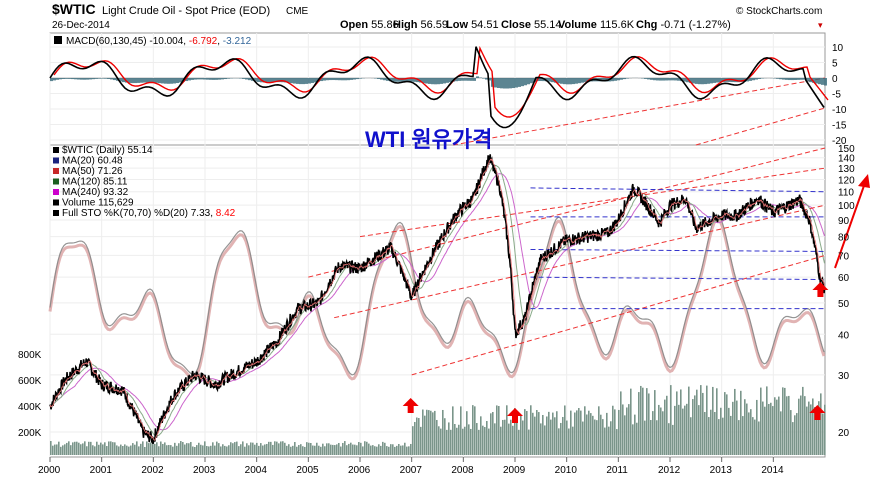  Describe the element at coordinates (203, 41) in the screenshot. I see `macd-signal-value: -6.792` at that location.